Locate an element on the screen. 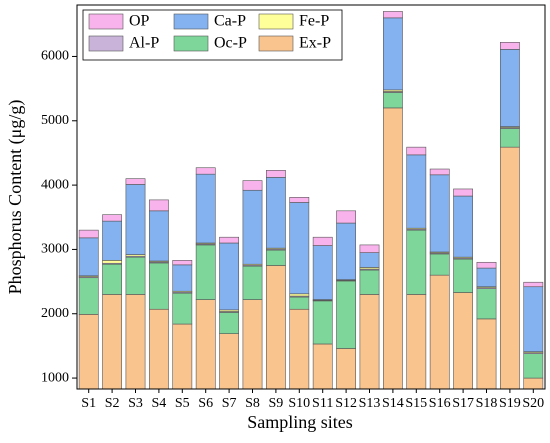  y-tick-label: 1000 is located at coordinates (55, 377).